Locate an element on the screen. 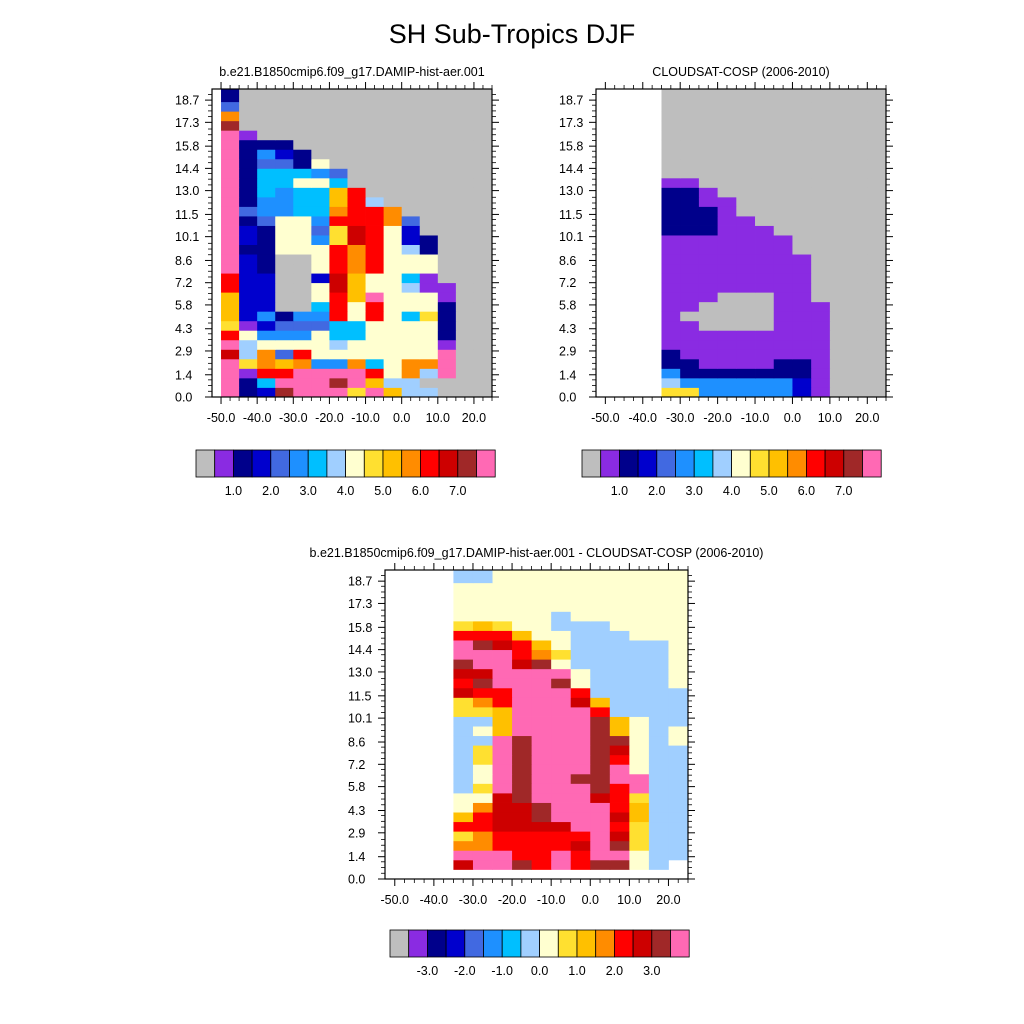  colorbar-label: 2.0 is located at coordinates (656, 491).